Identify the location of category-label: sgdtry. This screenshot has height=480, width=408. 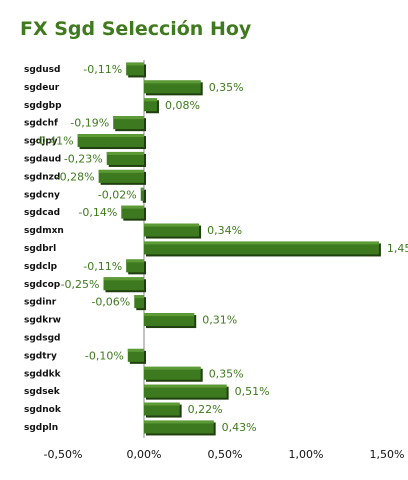
(40, 356).